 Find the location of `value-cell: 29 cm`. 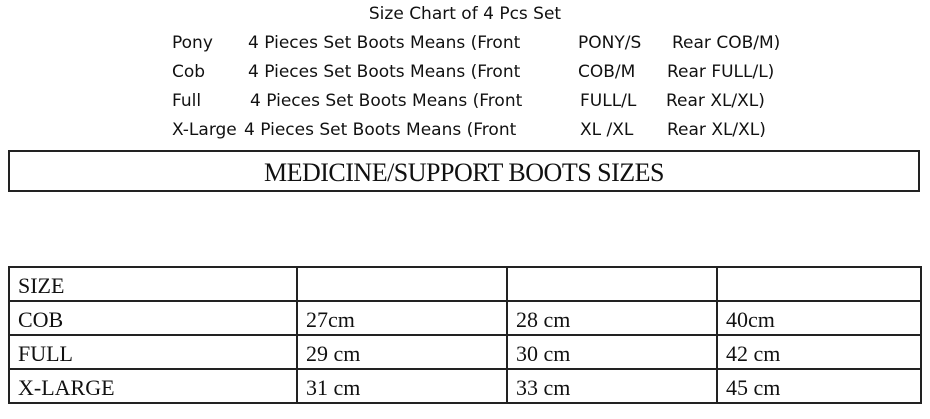

value-cell: 29 cm is located at coordinates (402, 352).